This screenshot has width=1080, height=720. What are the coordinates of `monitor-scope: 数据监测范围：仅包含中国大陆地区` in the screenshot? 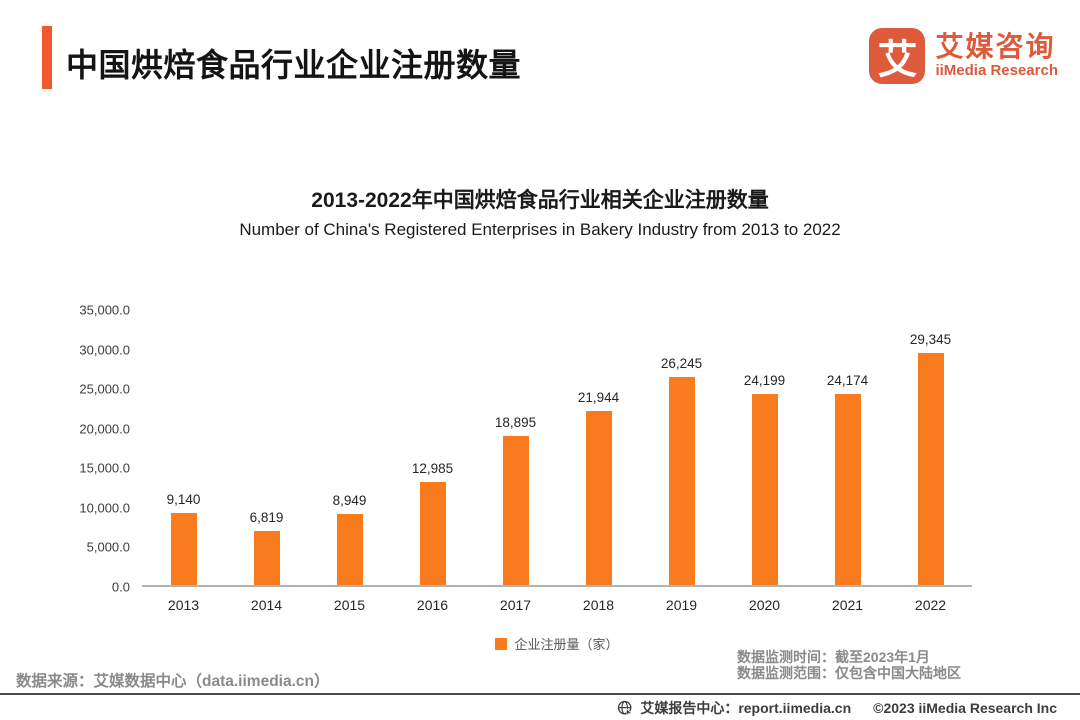 It's located at (849, 673).